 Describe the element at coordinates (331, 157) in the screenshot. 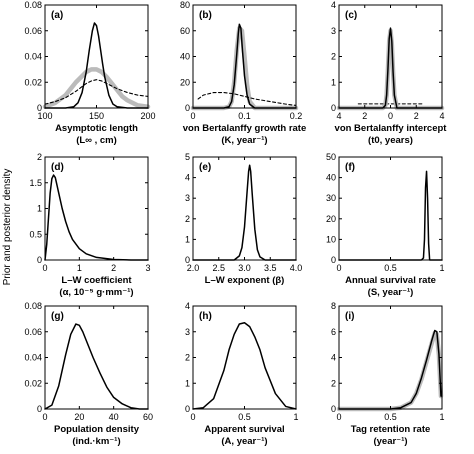

I see `y-tick-label: 50` at that location.